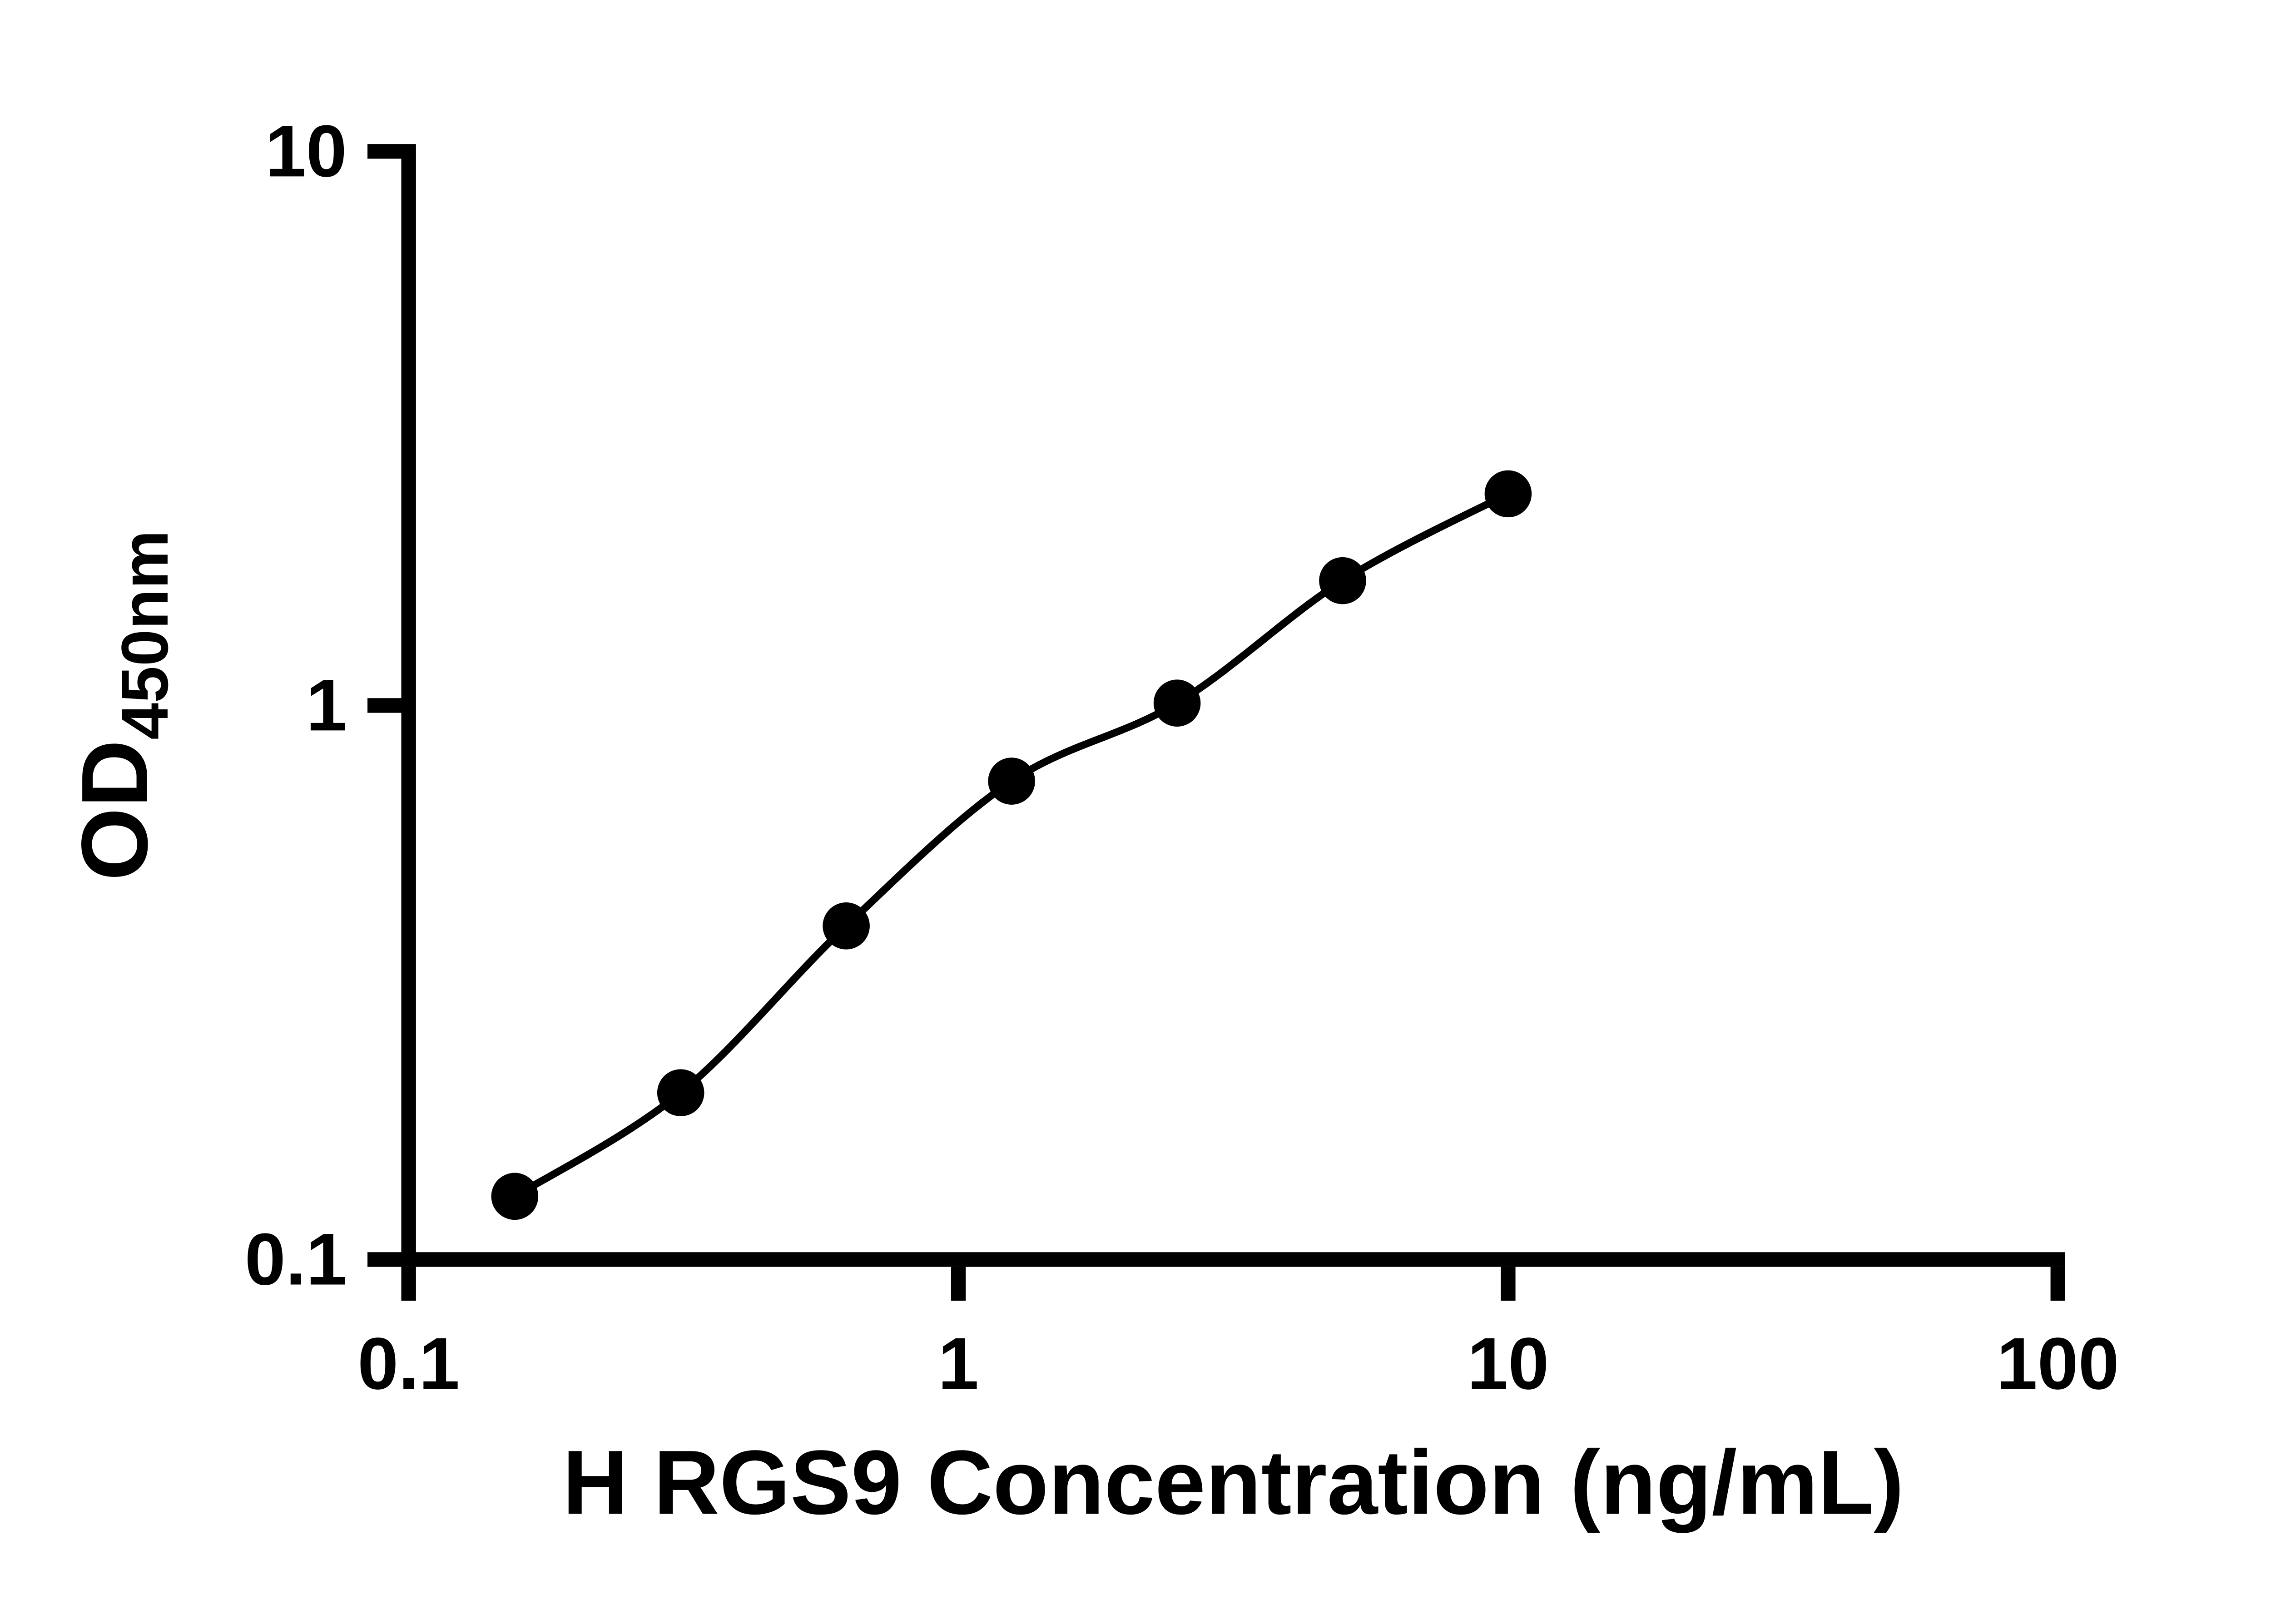 Image resolution: width=2271 pixels, height=1624 pixels. I want to click on x-tick-label: 100, so click(2058, 1364).